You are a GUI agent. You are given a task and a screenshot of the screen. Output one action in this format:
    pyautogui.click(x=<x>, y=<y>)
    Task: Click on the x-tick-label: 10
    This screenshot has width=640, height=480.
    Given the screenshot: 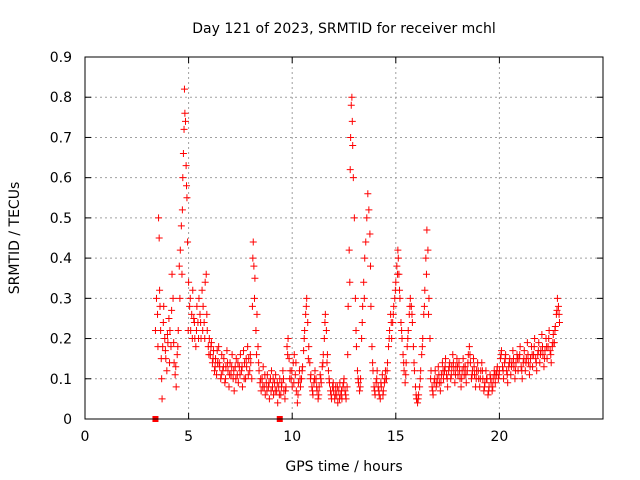 What is the action you would take?
    pyautogui.click(x=292, y=437)
    